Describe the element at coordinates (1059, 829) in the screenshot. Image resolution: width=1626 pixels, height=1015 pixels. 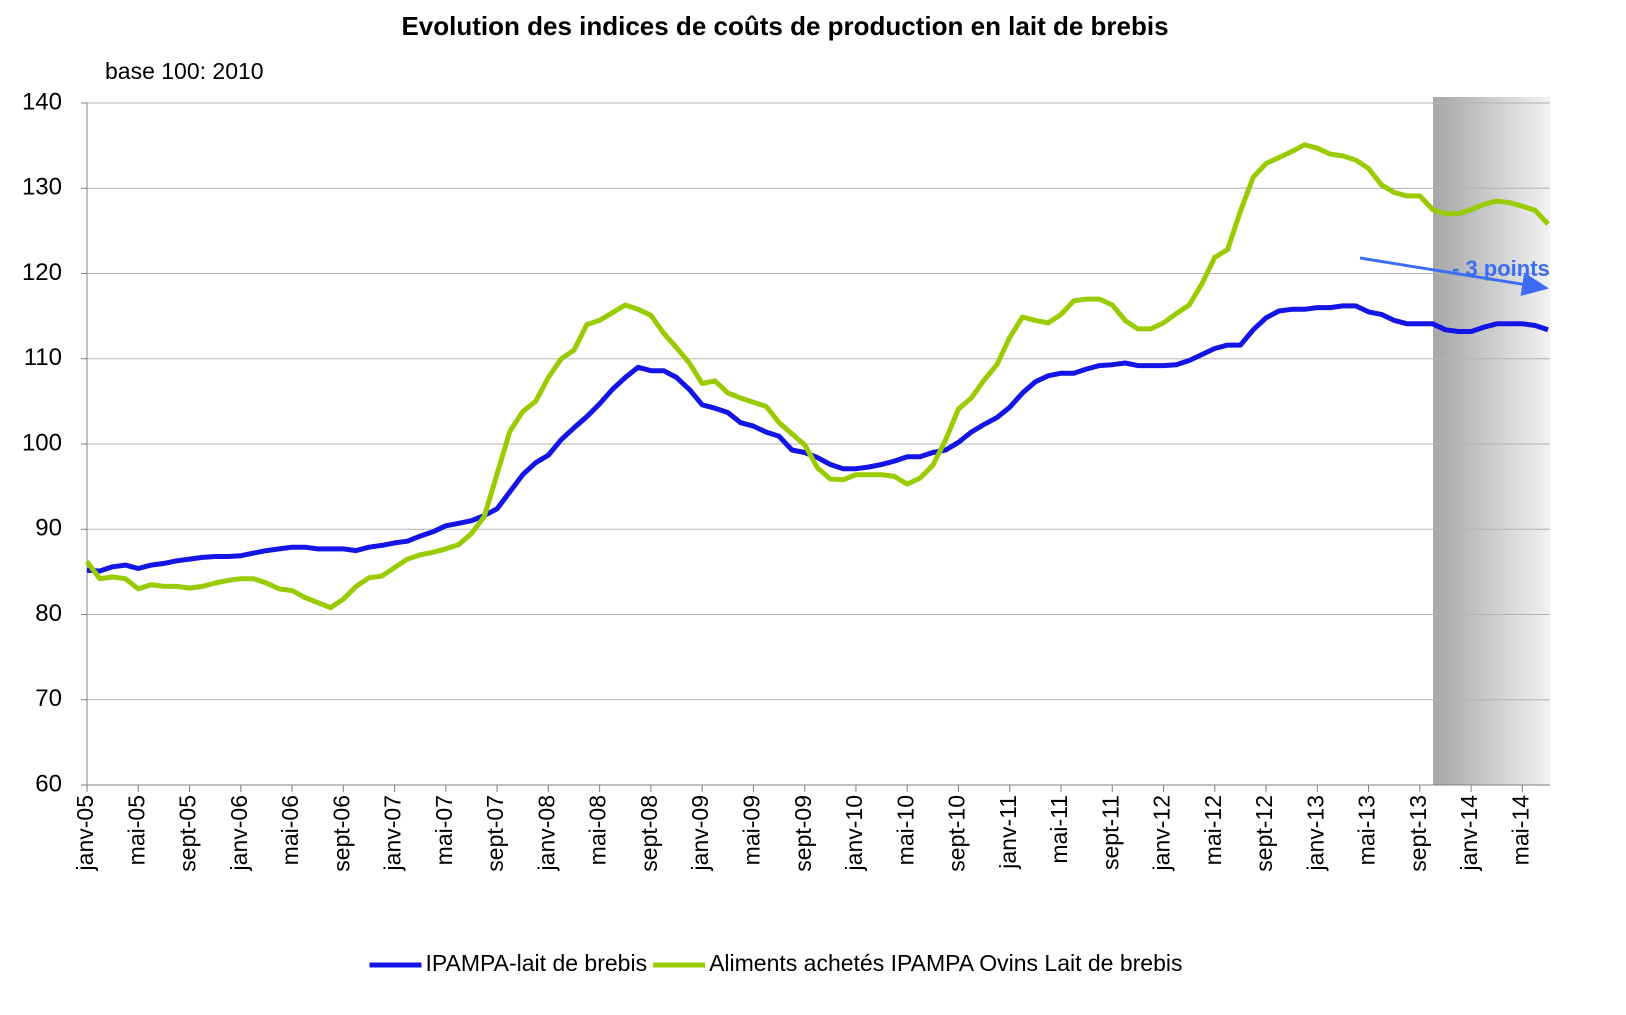
I see `x-tick-label: mai-11` at that location.